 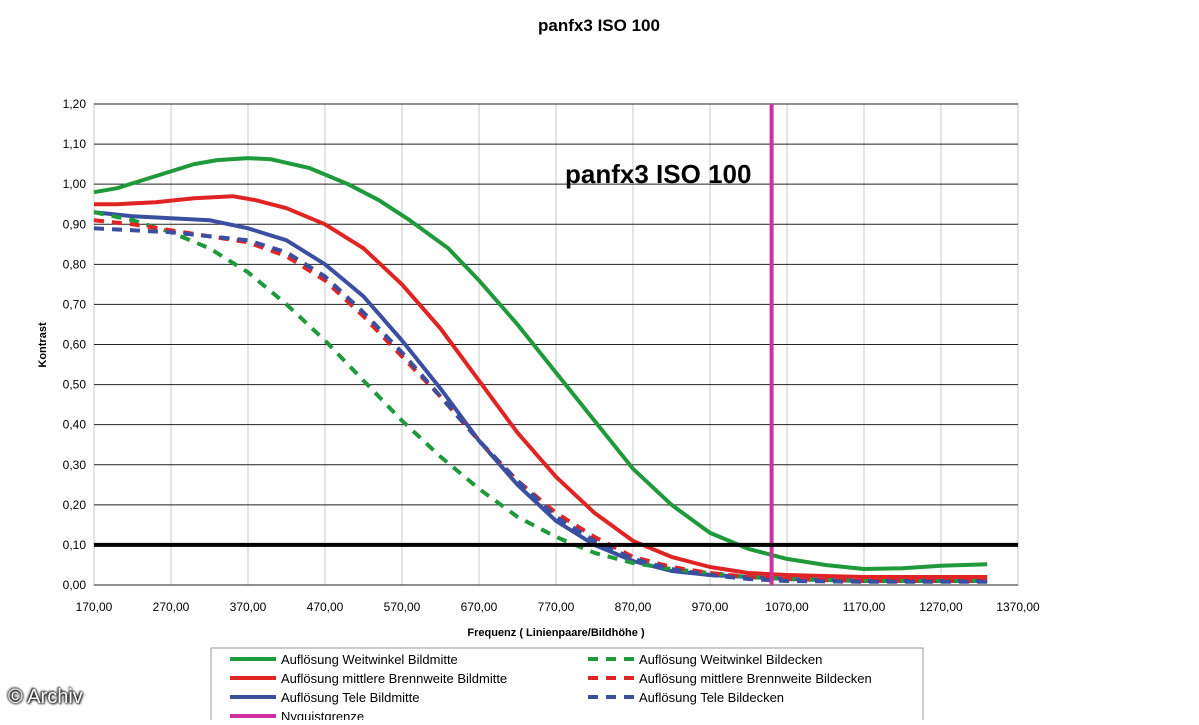 I want to click on x-tick-label: 570,00, so click(x=402, y=607).